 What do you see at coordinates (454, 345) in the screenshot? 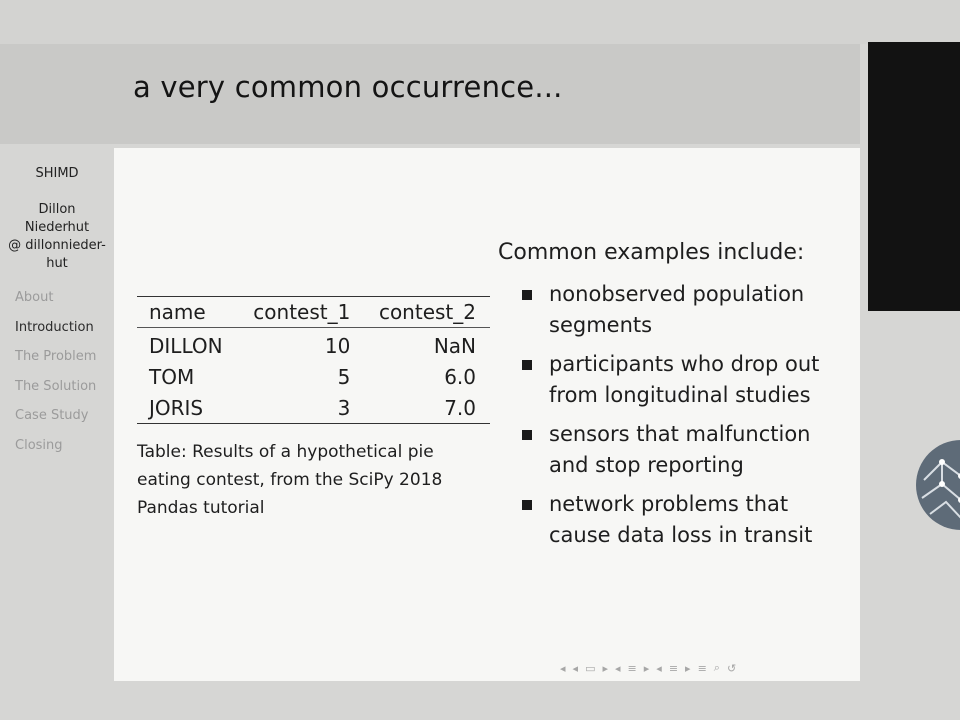
I see `table-cell: NaN` at bounding box center [454, 345].